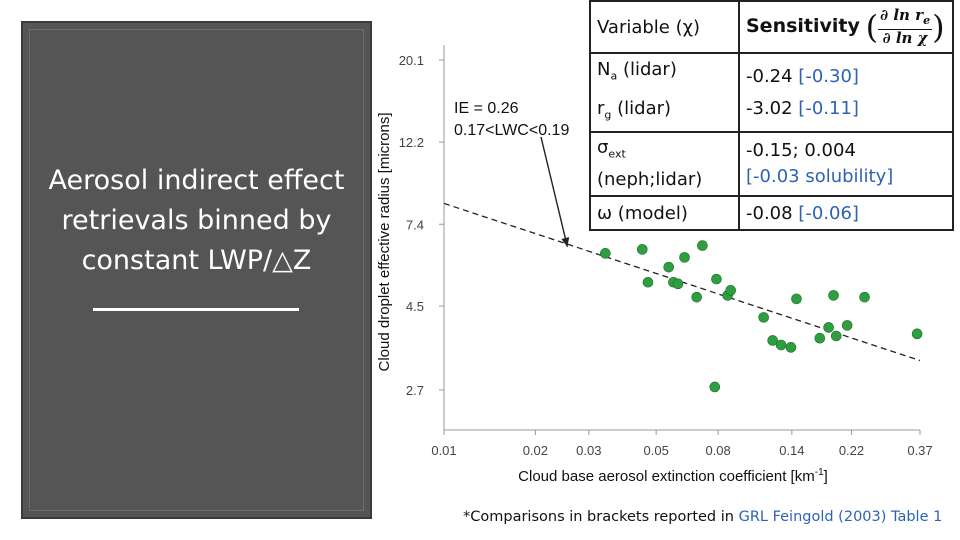 Image resolution: width=960 pixels, height=540 pixels. I want to click on sensitivity-value: -0.24, so click(772, 76).